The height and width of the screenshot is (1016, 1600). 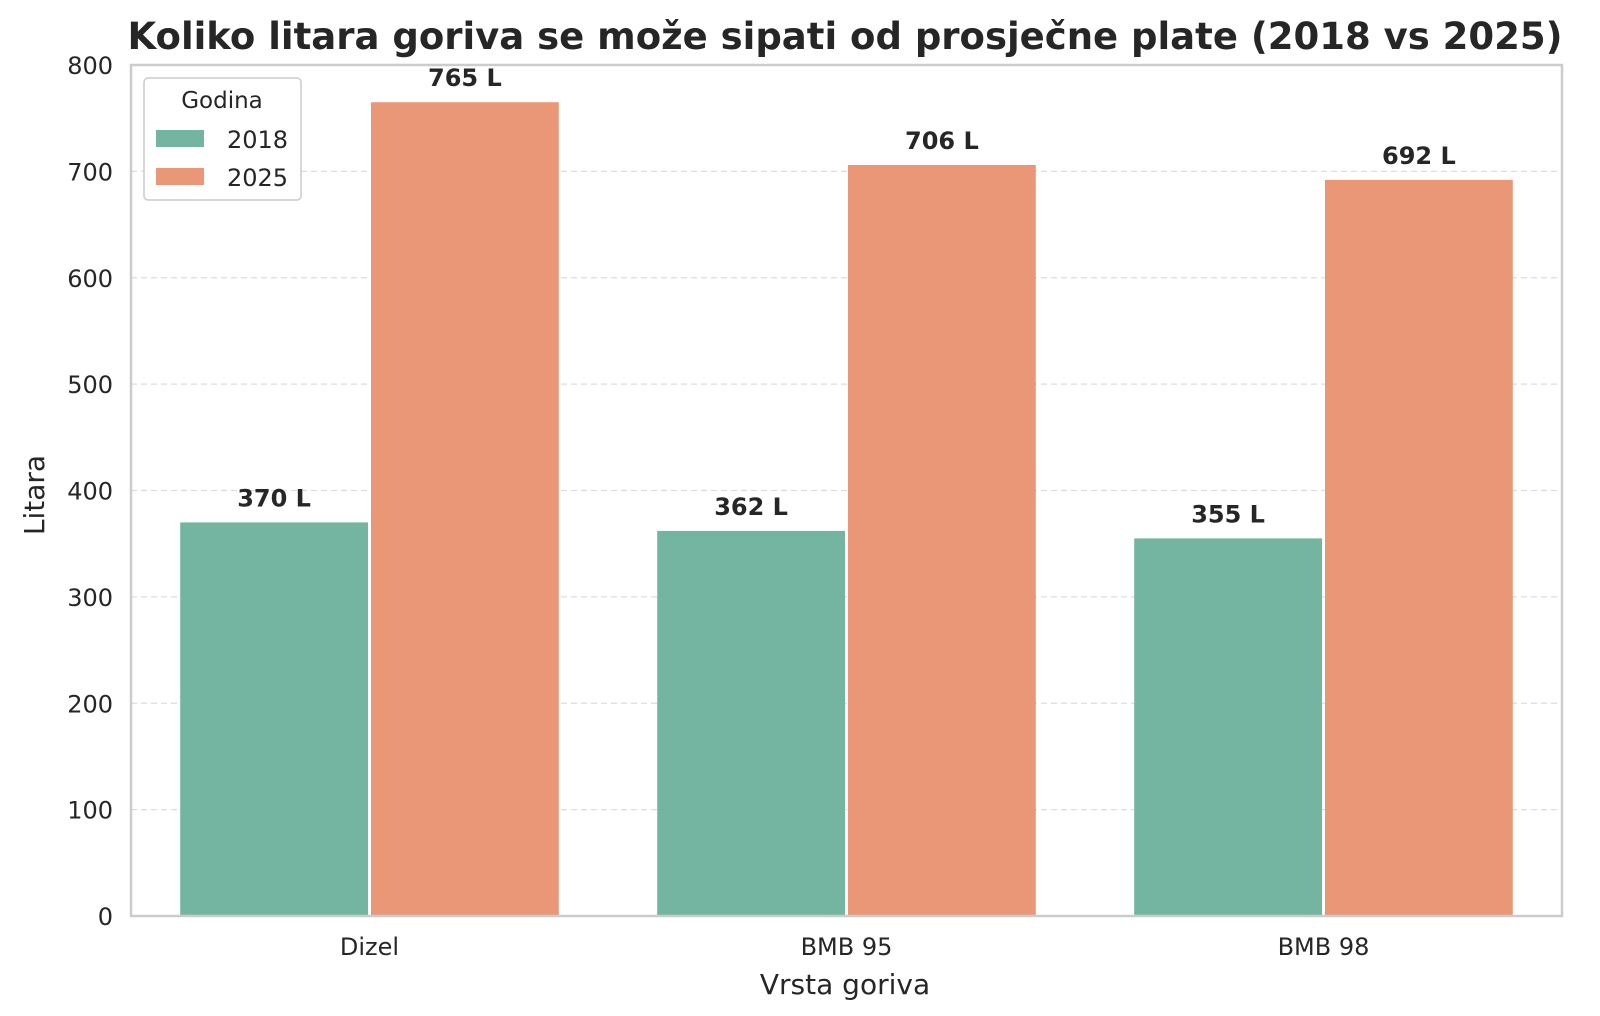 What do you see at coordinates (751, 507) in the screenshot?
I see `data-label: 362 L` at bounding box center [751, 507].